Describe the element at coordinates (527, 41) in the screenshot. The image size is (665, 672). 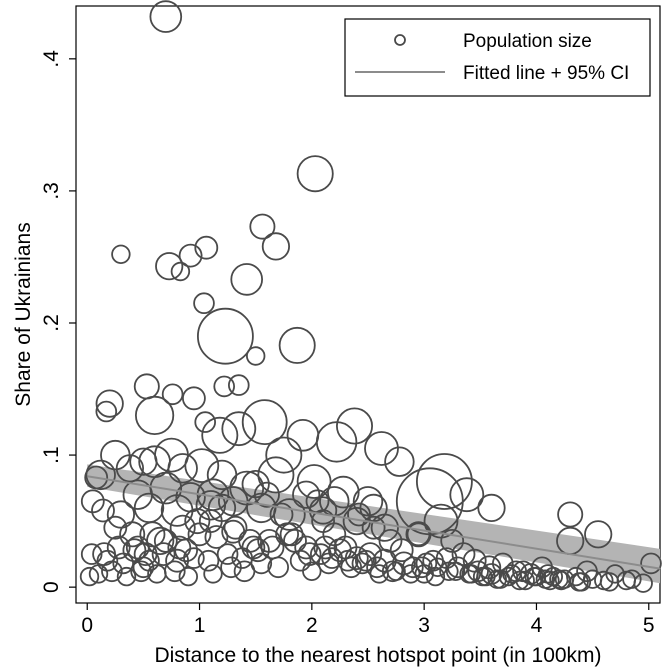
I see `legend-label-population: Population size` at that location.